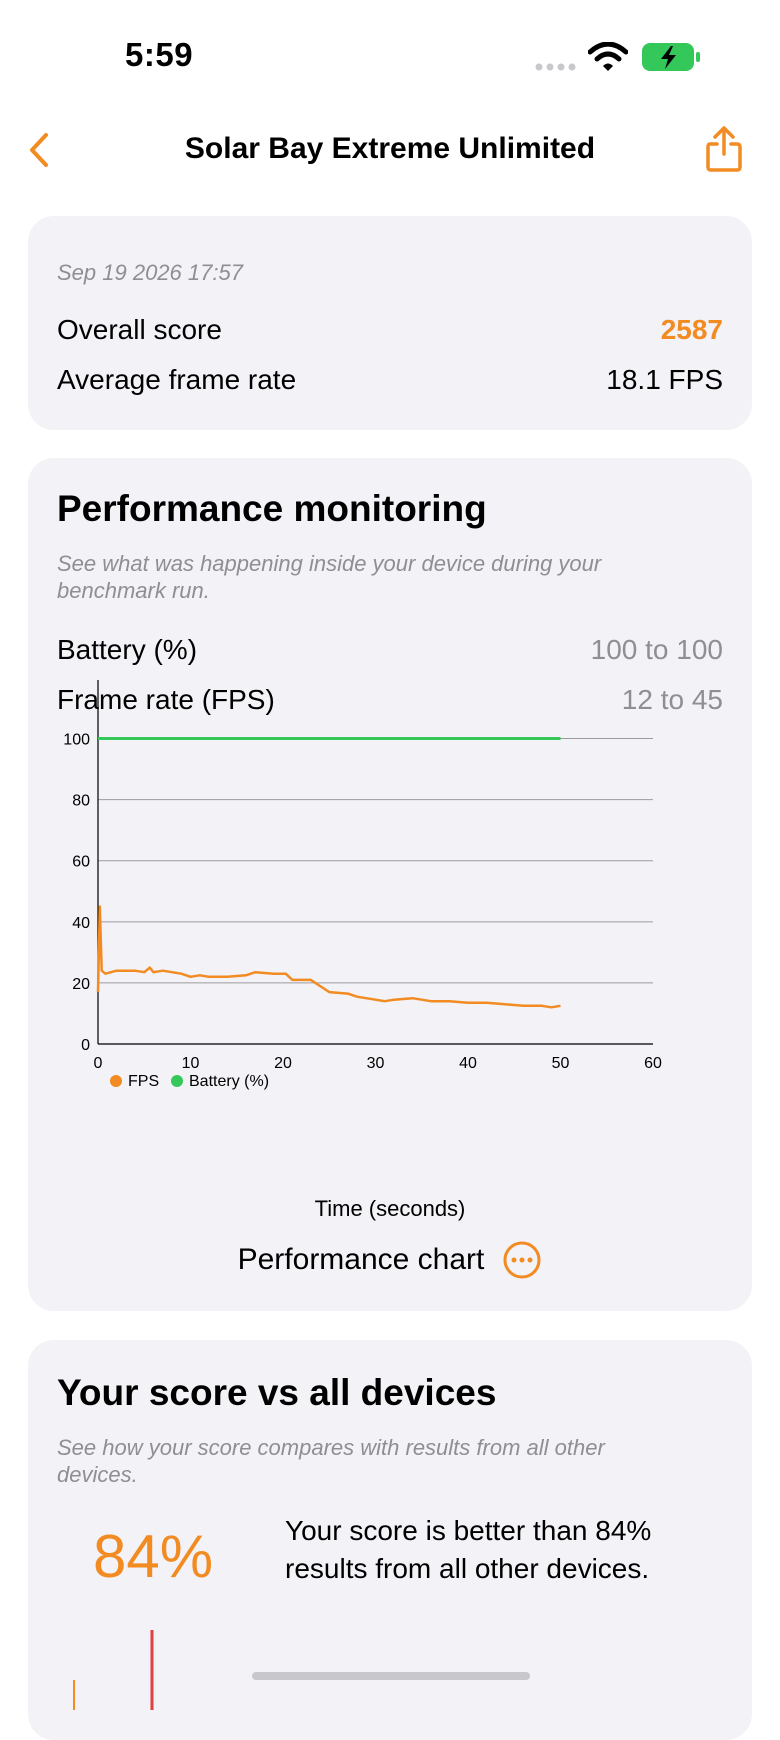 The height and width of the screenshot is (1740, 780). What do you see at coordinates (81, 923) in the screenshot?
I see `y-tick-label: 40` at bounding box center [81, 923].